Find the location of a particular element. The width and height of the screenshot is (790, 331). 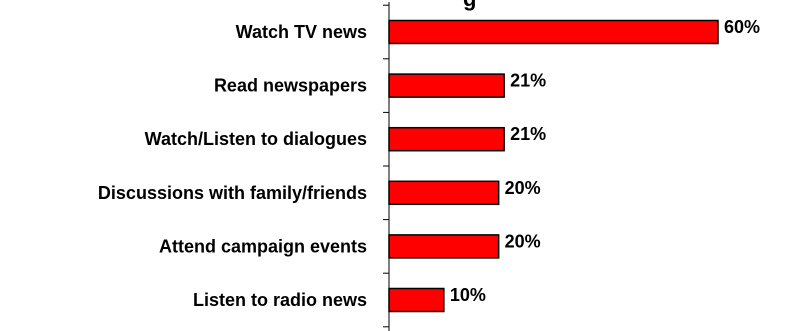

category-label-2: Watch/Listen to dialogues is located at coordinates (256, 139).